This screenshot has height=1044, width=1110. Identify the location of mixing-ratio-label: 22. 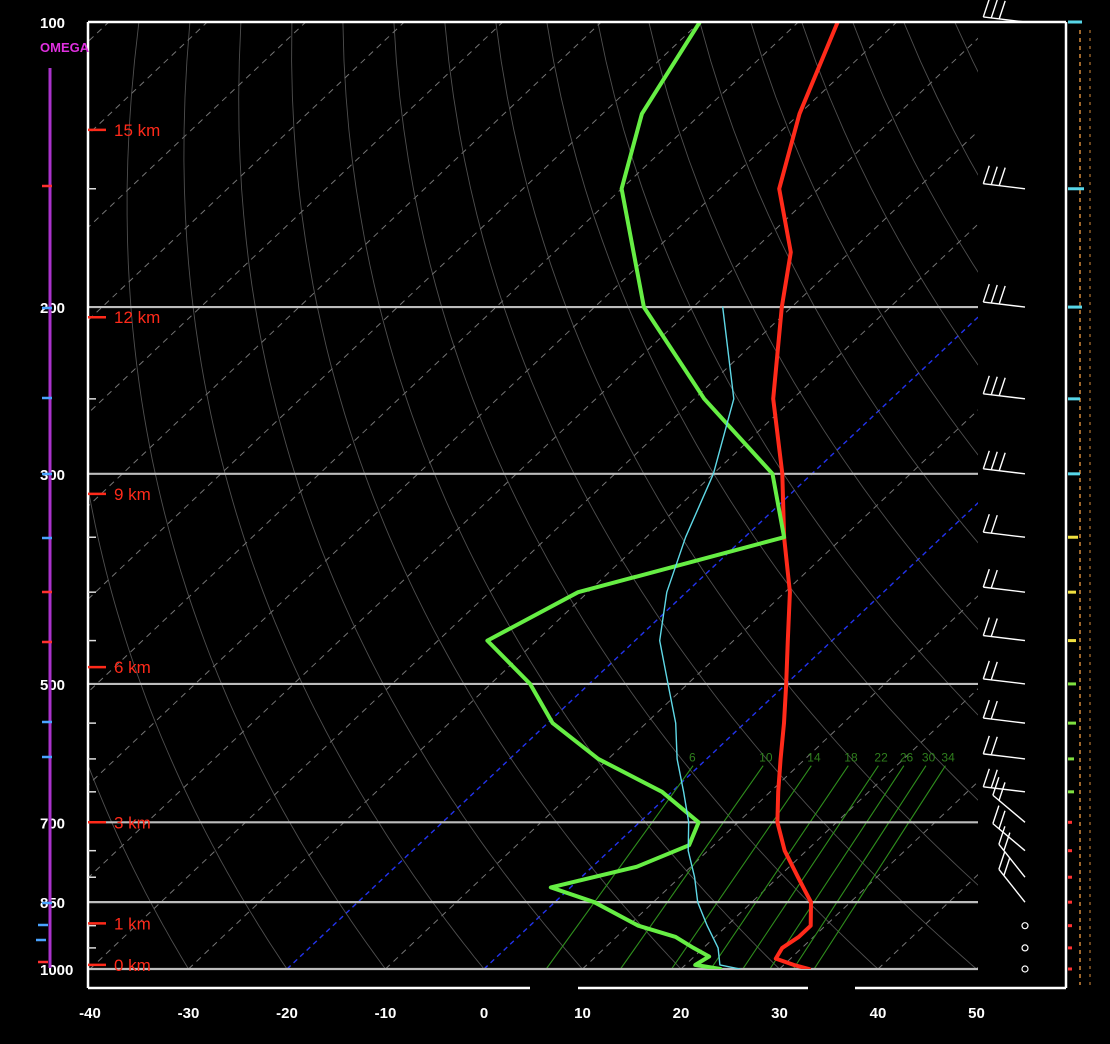
(881, 758).